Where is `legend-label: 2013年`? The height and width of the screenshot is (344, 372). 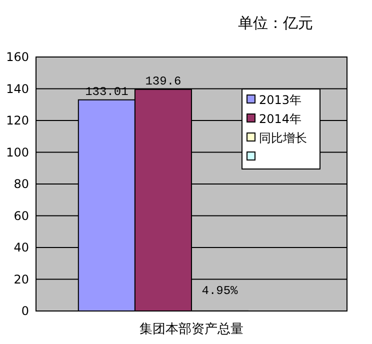 legend-label: 2013年 is located at coordinates (280, 100).